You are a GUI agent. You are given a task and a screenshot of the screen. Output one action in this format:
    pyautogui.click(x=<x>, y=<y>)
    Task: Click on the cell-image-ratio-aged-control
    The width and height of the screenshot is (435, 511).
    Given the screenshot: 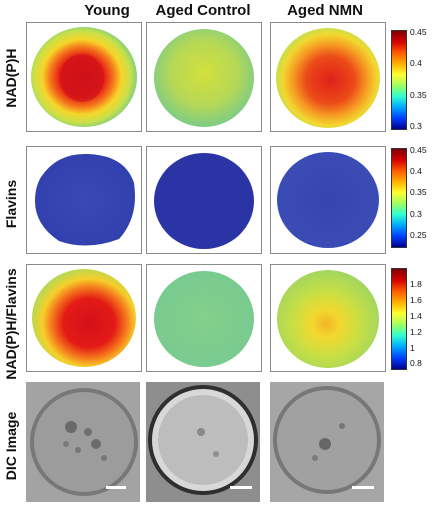 What is the action you would take?
    pyautogui.click(x=204, y=319)
    